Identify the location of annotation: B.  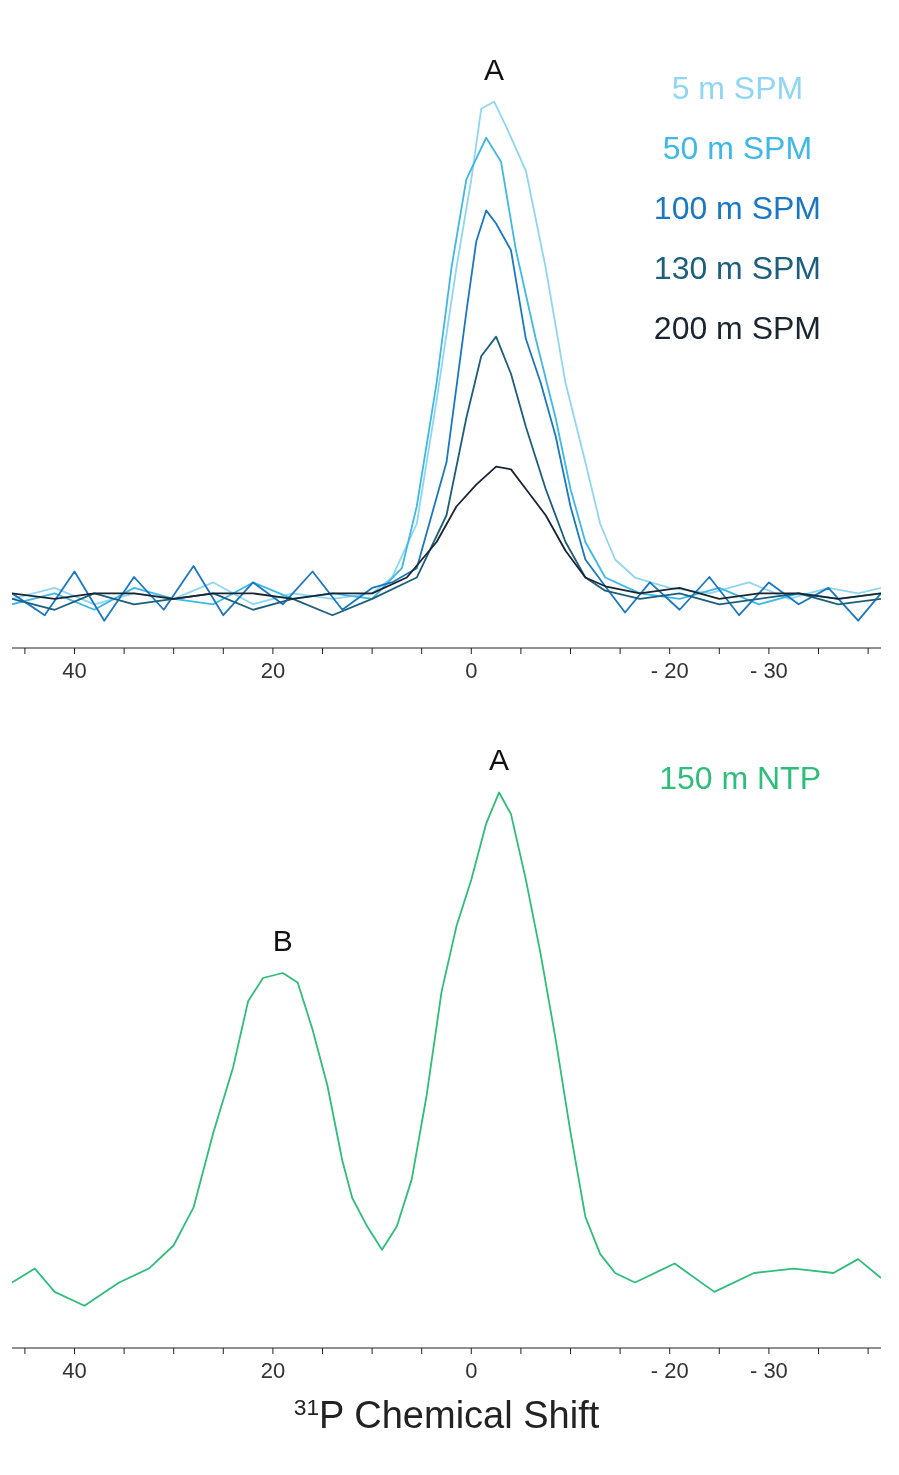
(282, 940).